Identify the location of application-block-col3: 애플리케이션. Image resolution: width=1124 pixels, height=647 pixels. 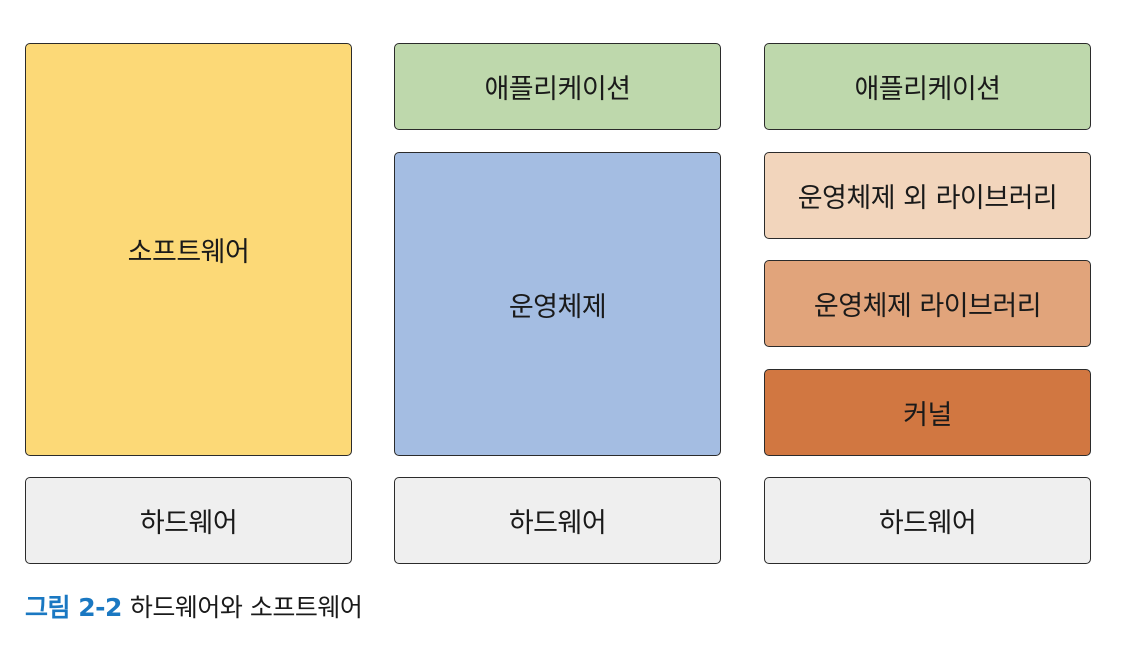
(927, 86).